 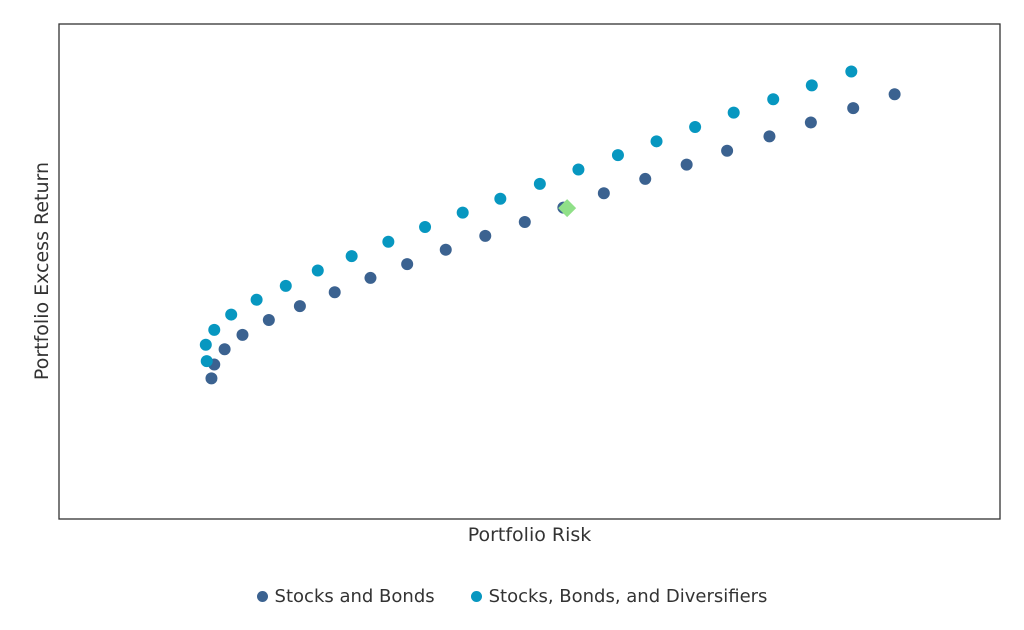 I want to click on y-axis-title: Portfolio Excess Return, so click(x=42, y=271).